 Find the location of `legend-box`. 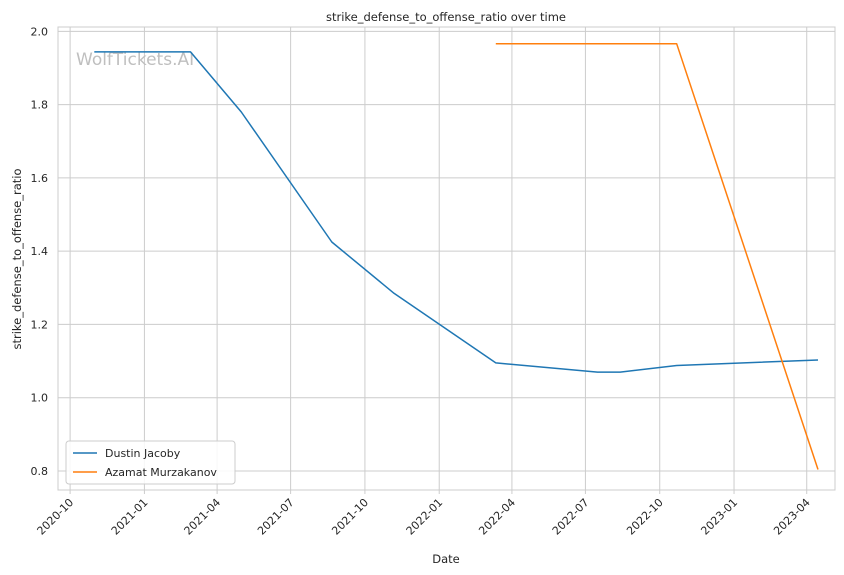

legend-box is located at coordinates (150, 462).